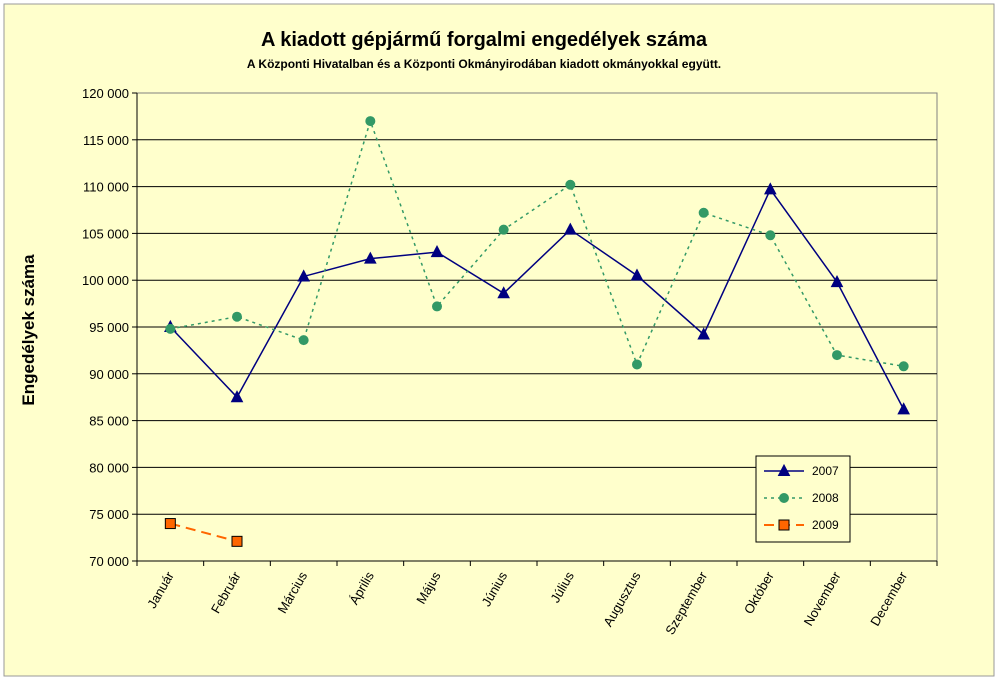 This screenshot has width=998, height=685. What do you see at coordinates (109, 374) in the screenshot?
I see `y-tick-label: 90 000` at bounding box center [109, 374].